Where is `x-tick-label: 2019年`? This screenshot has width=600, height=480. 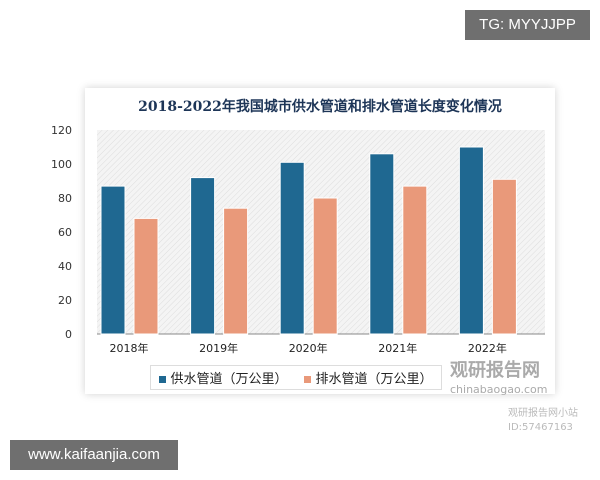
x-tick-label: 2019年 is located at coordinates (218, 348).